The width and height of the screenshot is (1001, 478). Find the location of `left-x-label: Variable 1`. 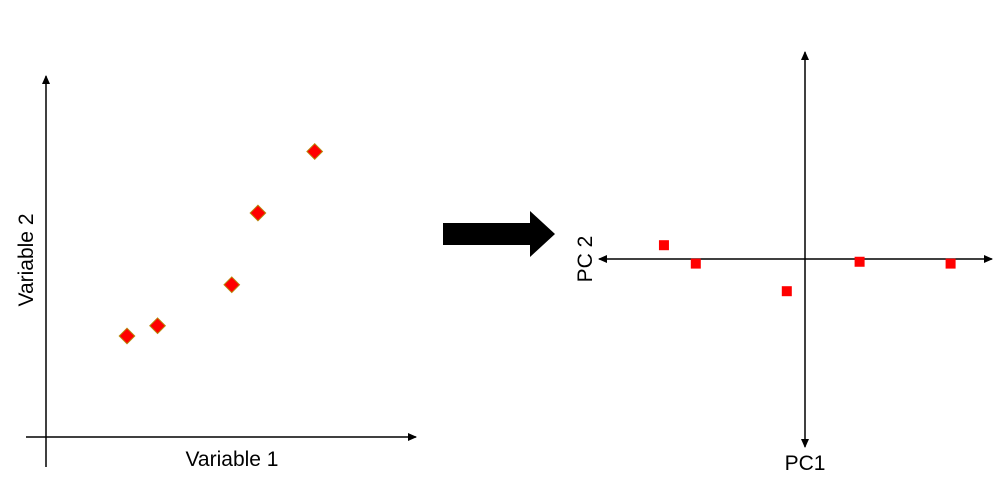

left-x-label: Variable 1 is located at coordinates (231, 459).